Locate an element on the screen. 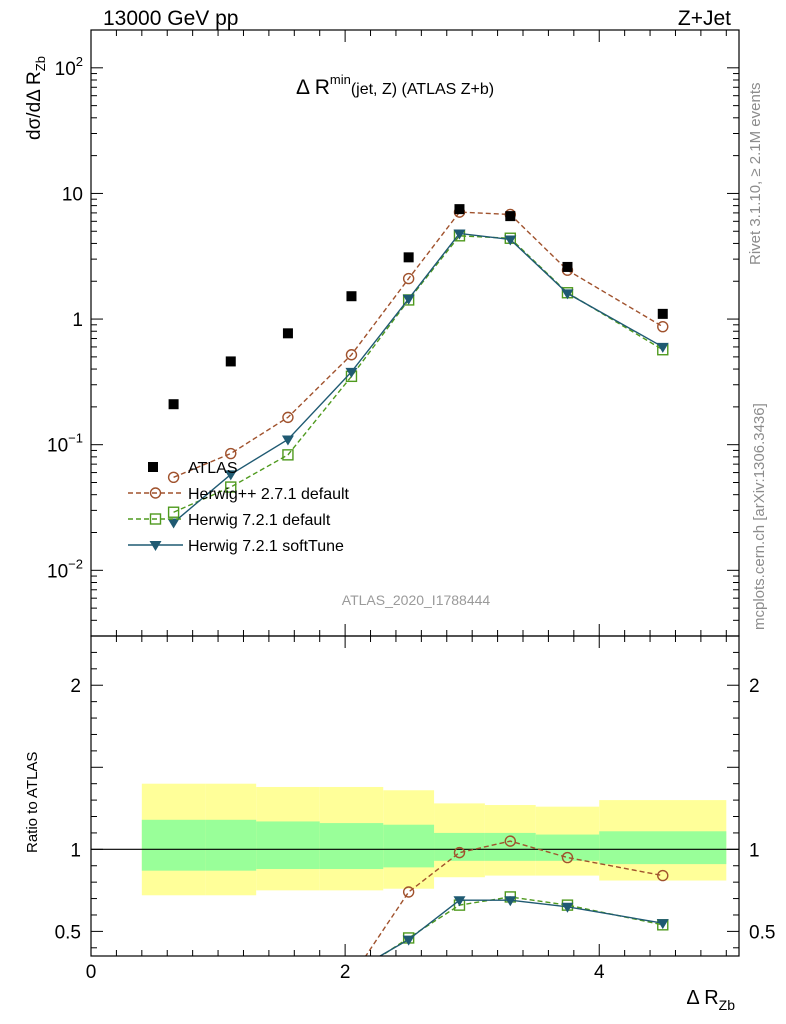 The image size is (786, 1024). header-right: Z+Jet is located at coordinates (704, 18).